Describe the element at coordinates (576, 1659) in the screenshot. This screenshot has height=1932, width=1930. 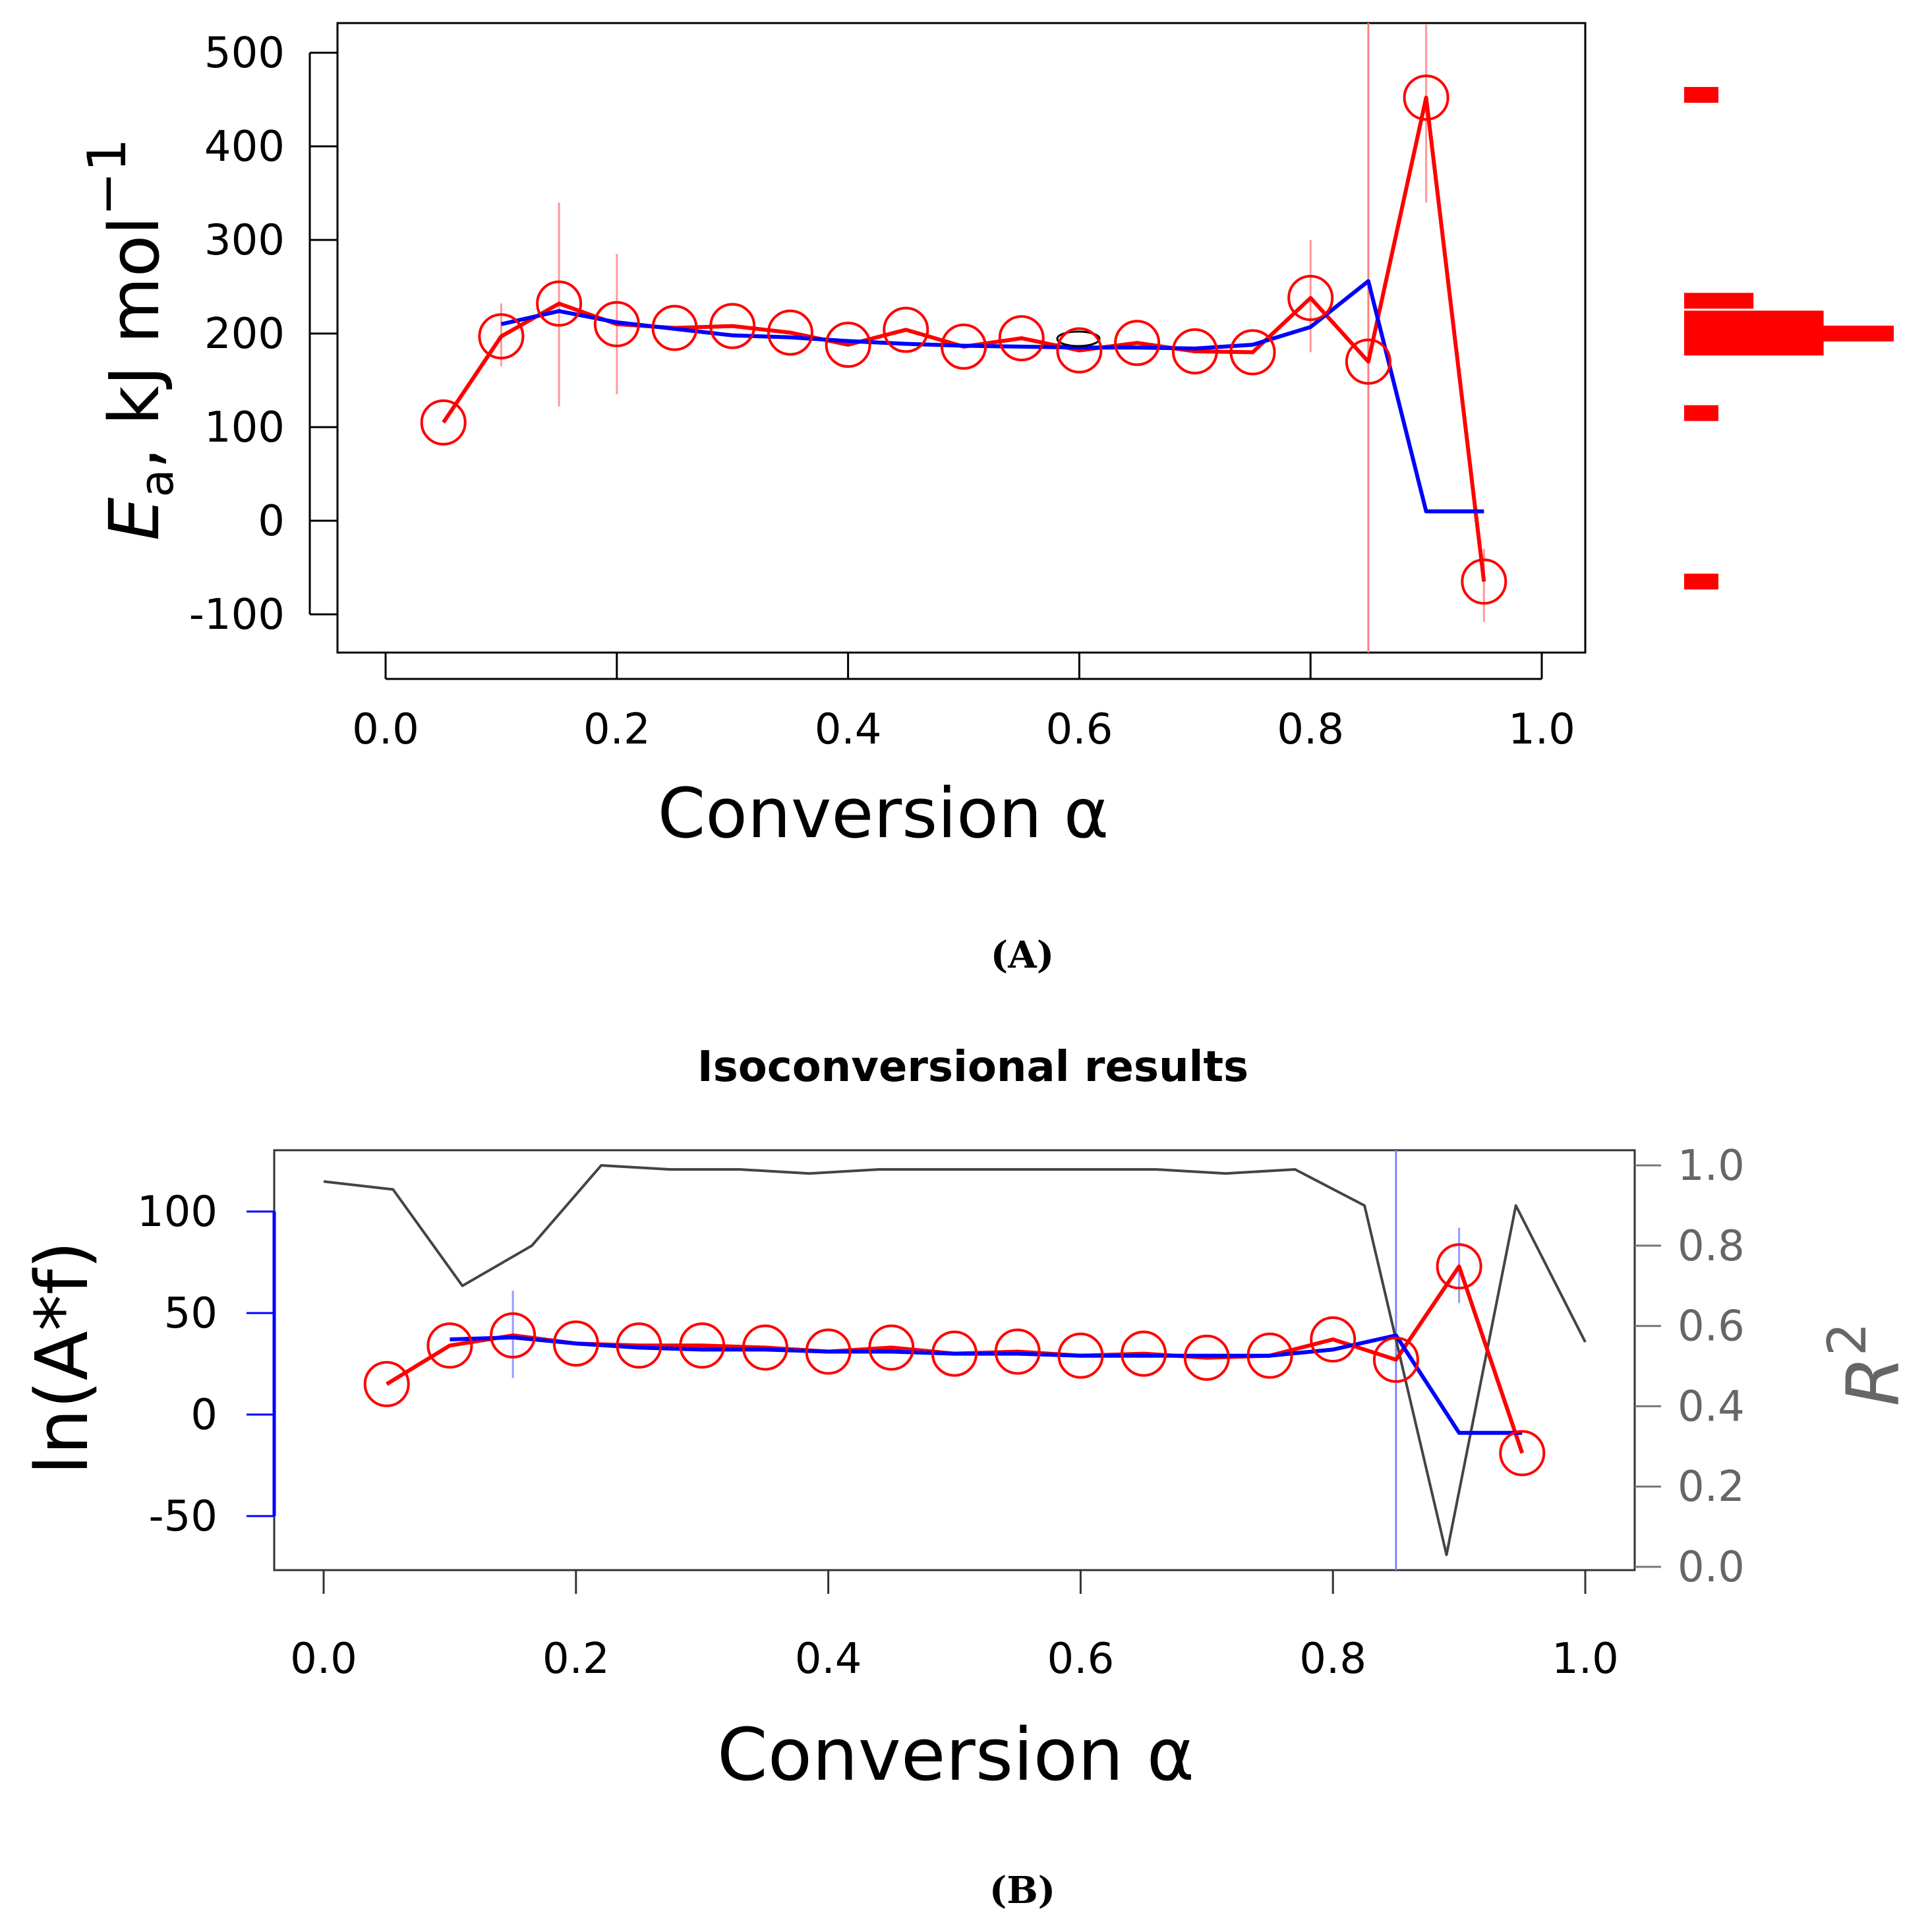
I see `panel-b-x-tick-label: 0.2` at that location.